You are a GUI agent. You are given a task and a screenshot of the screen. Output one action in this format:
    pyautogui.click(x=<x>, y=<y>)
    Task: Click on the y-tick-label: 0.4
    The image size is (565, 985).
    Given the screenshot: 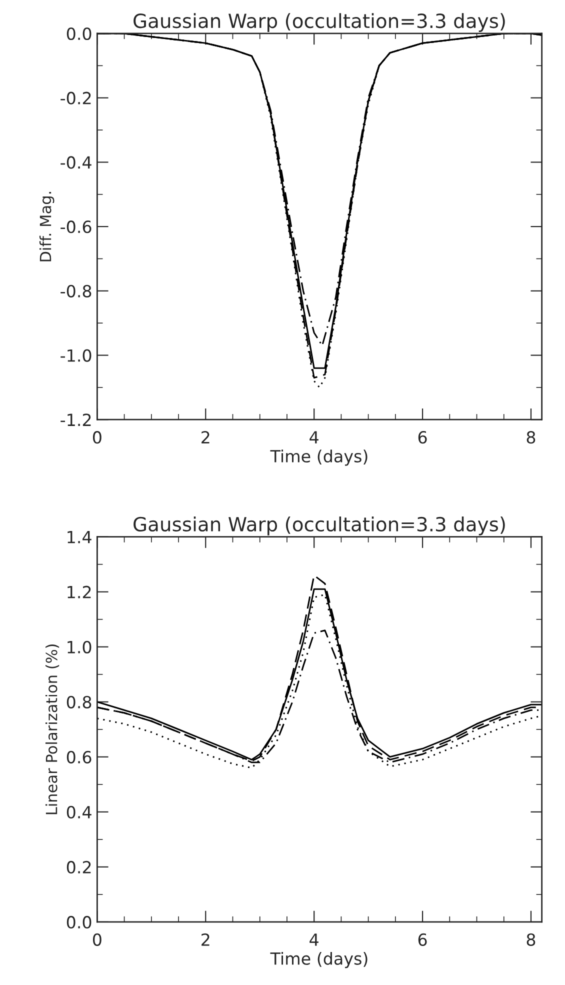 What is the action you would take?
    pyautogui.click(x=79, y=812)
    